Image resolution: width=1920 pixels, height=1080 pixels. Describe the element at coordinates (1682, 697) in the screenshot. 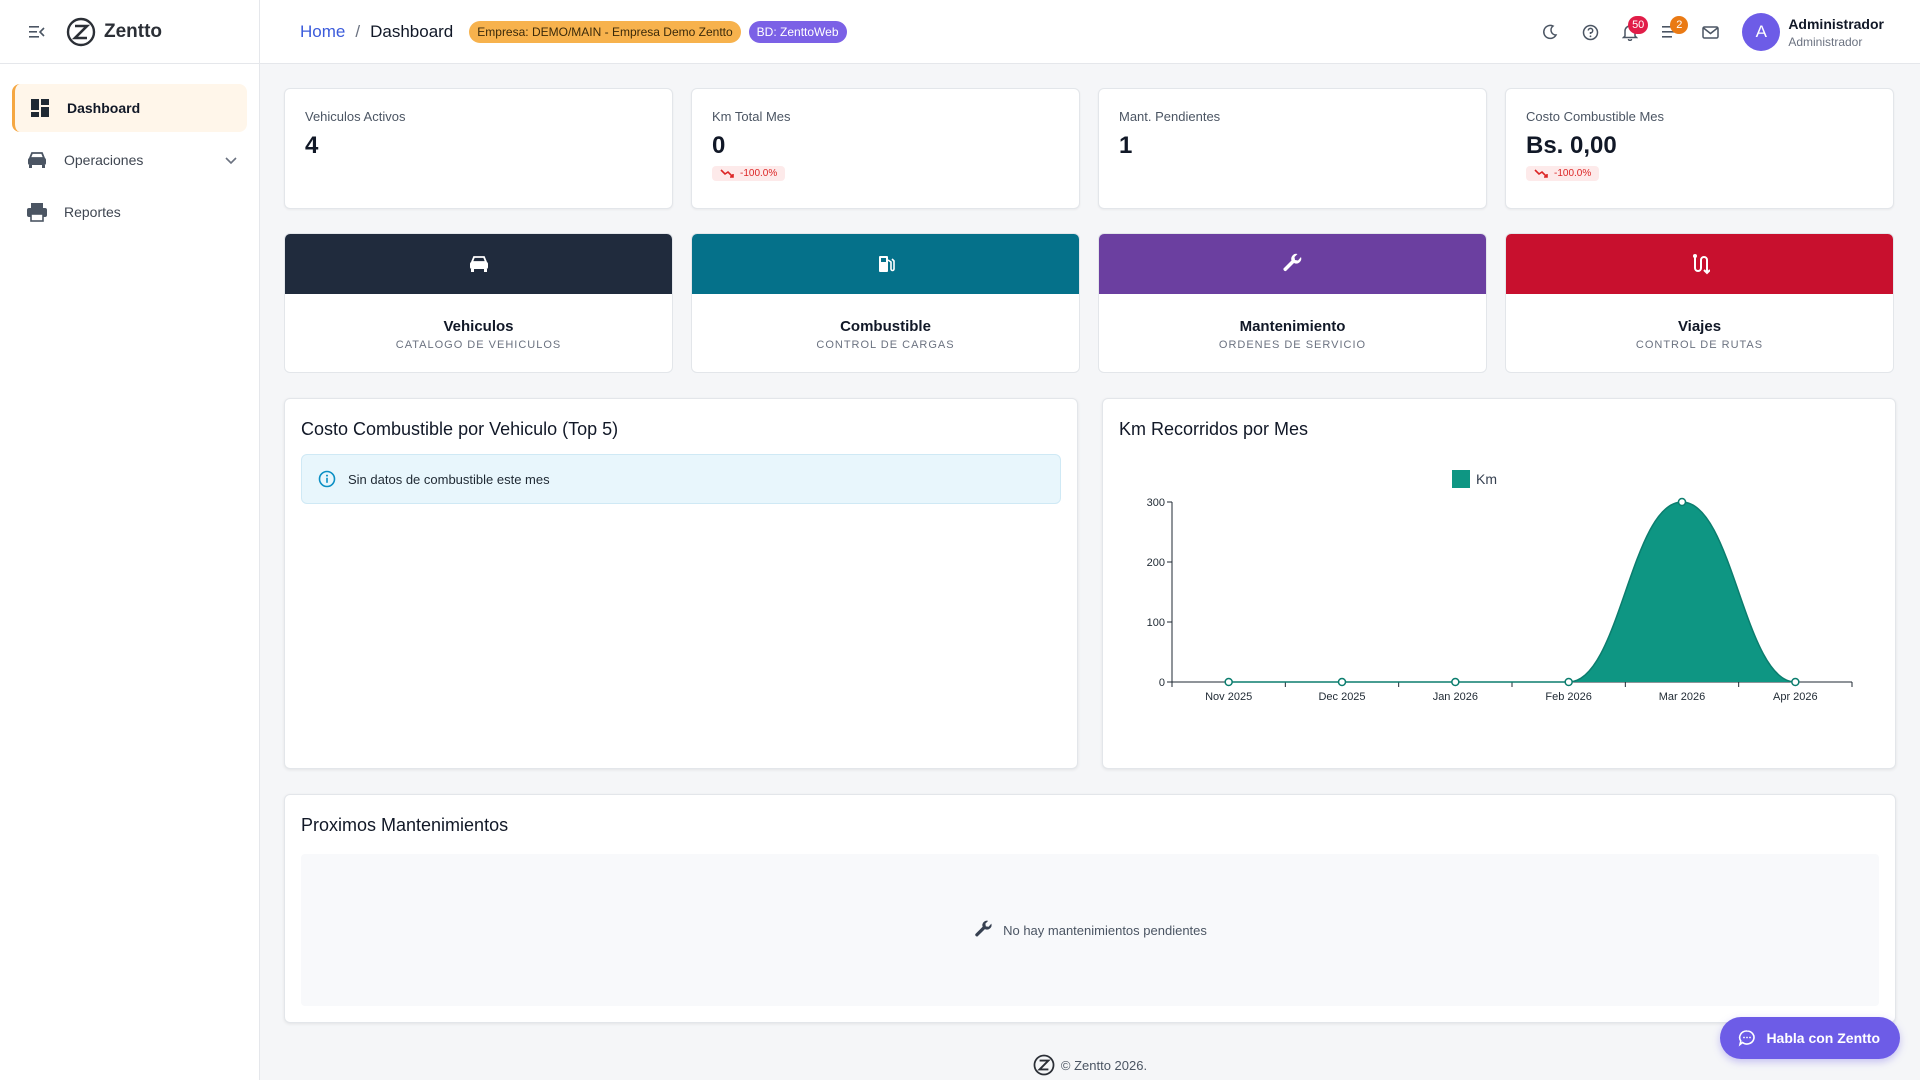

I see `x-tick-label: Mar 2026` at that location.